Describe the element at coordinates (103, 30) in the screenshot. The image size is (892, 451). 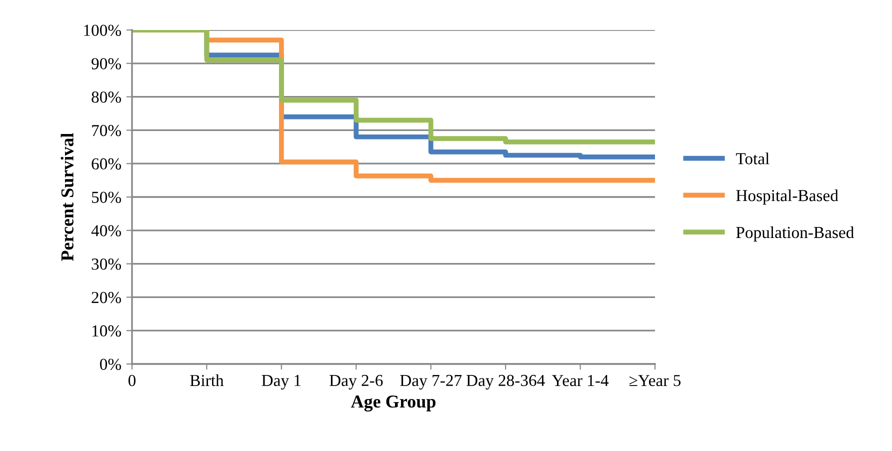
I see `y-tick-label: 100%` at that location.